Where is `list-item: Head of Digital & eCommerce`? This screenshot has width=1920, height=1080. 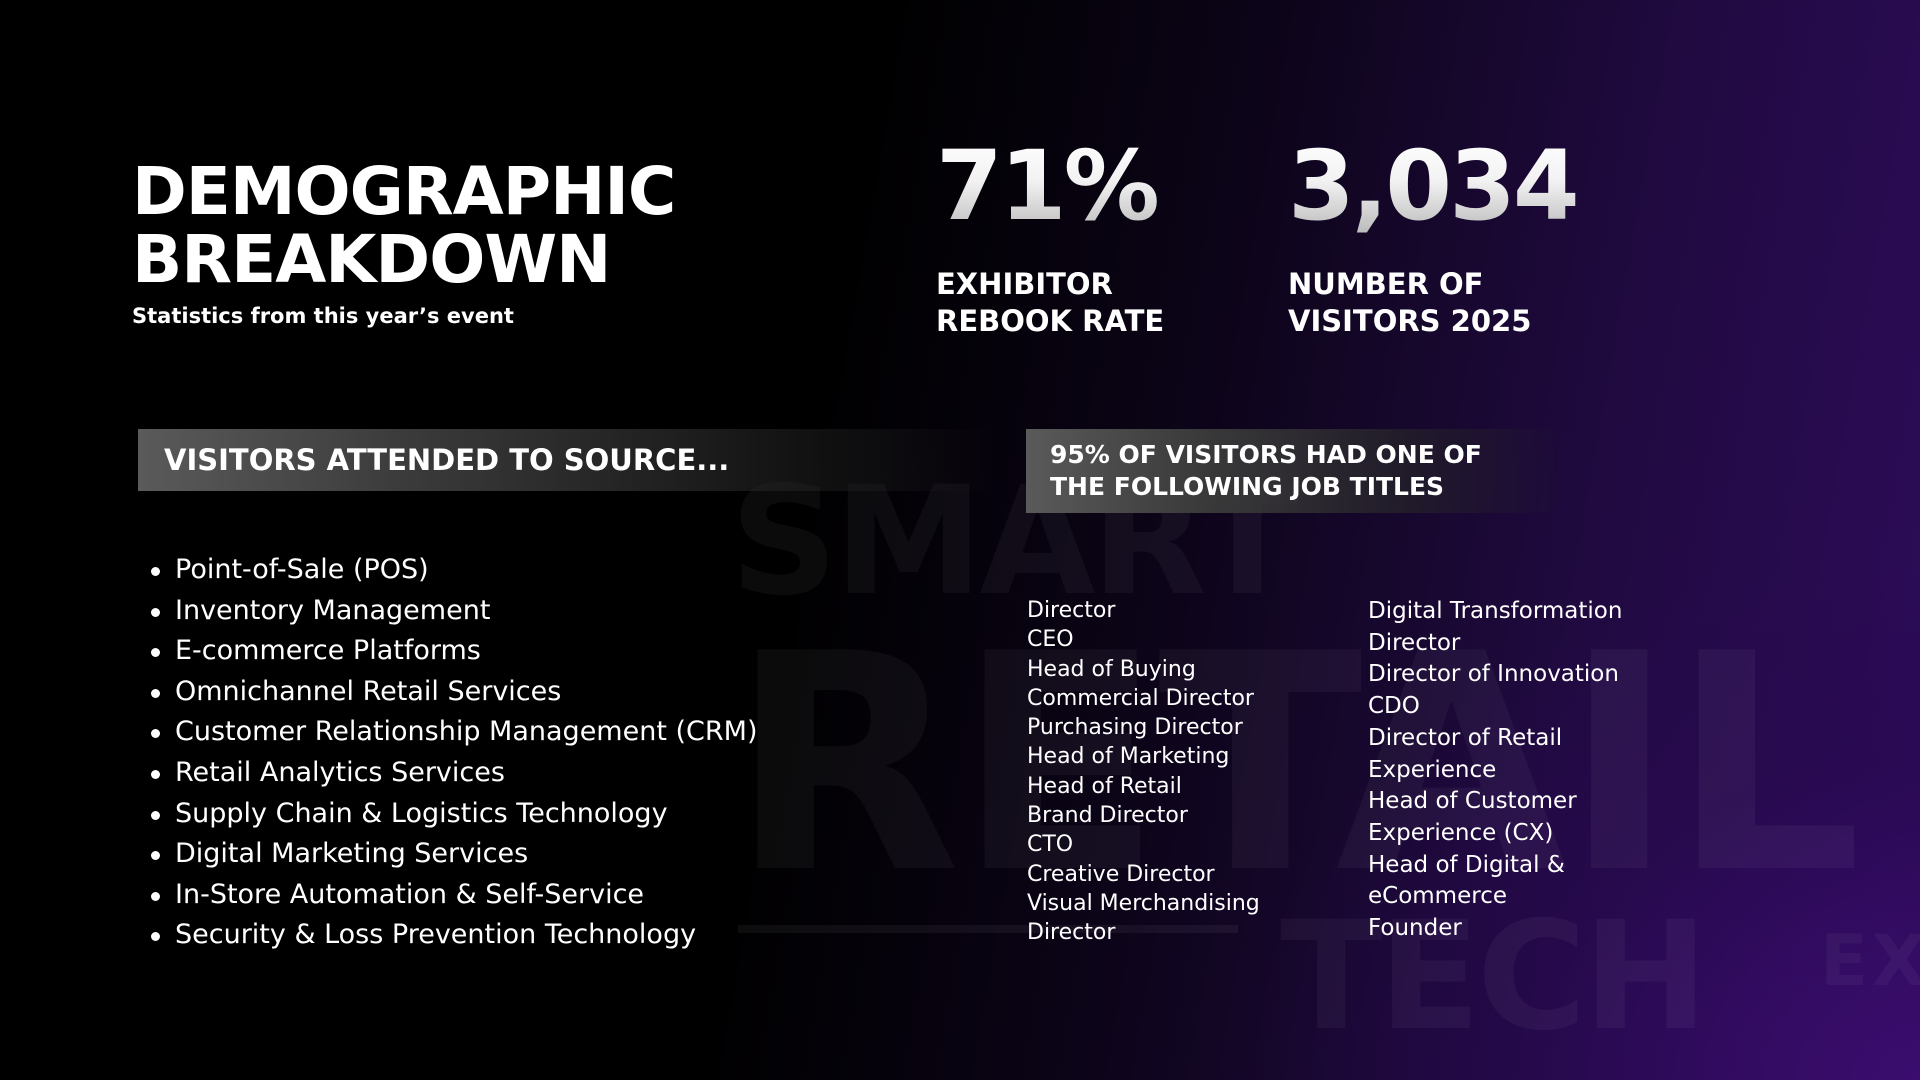
list-item: Head of Digital & eCommerce is located at coordinates (1466, 880).